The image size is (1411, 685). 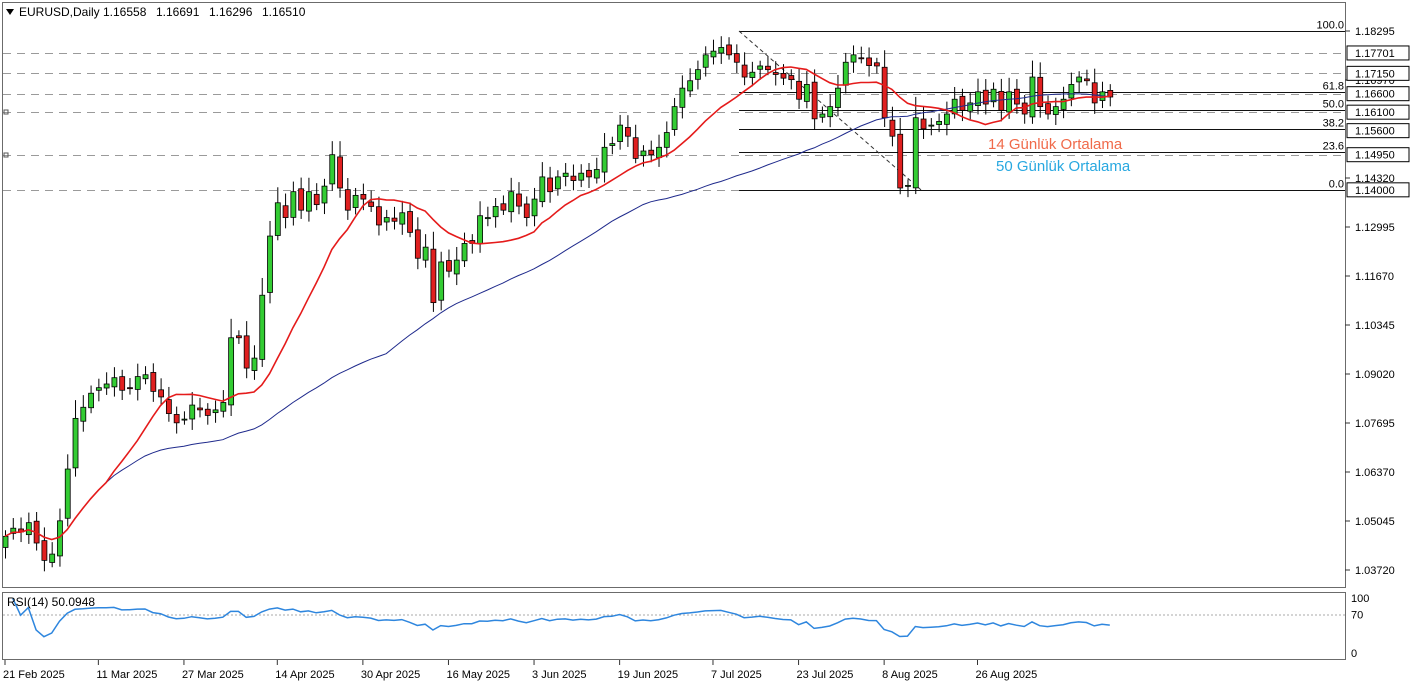 What do you see at coordinates (1333, 124) in the screenshot?
I see `fib-level-label: 38.2` at bounding box center [1333, 124].